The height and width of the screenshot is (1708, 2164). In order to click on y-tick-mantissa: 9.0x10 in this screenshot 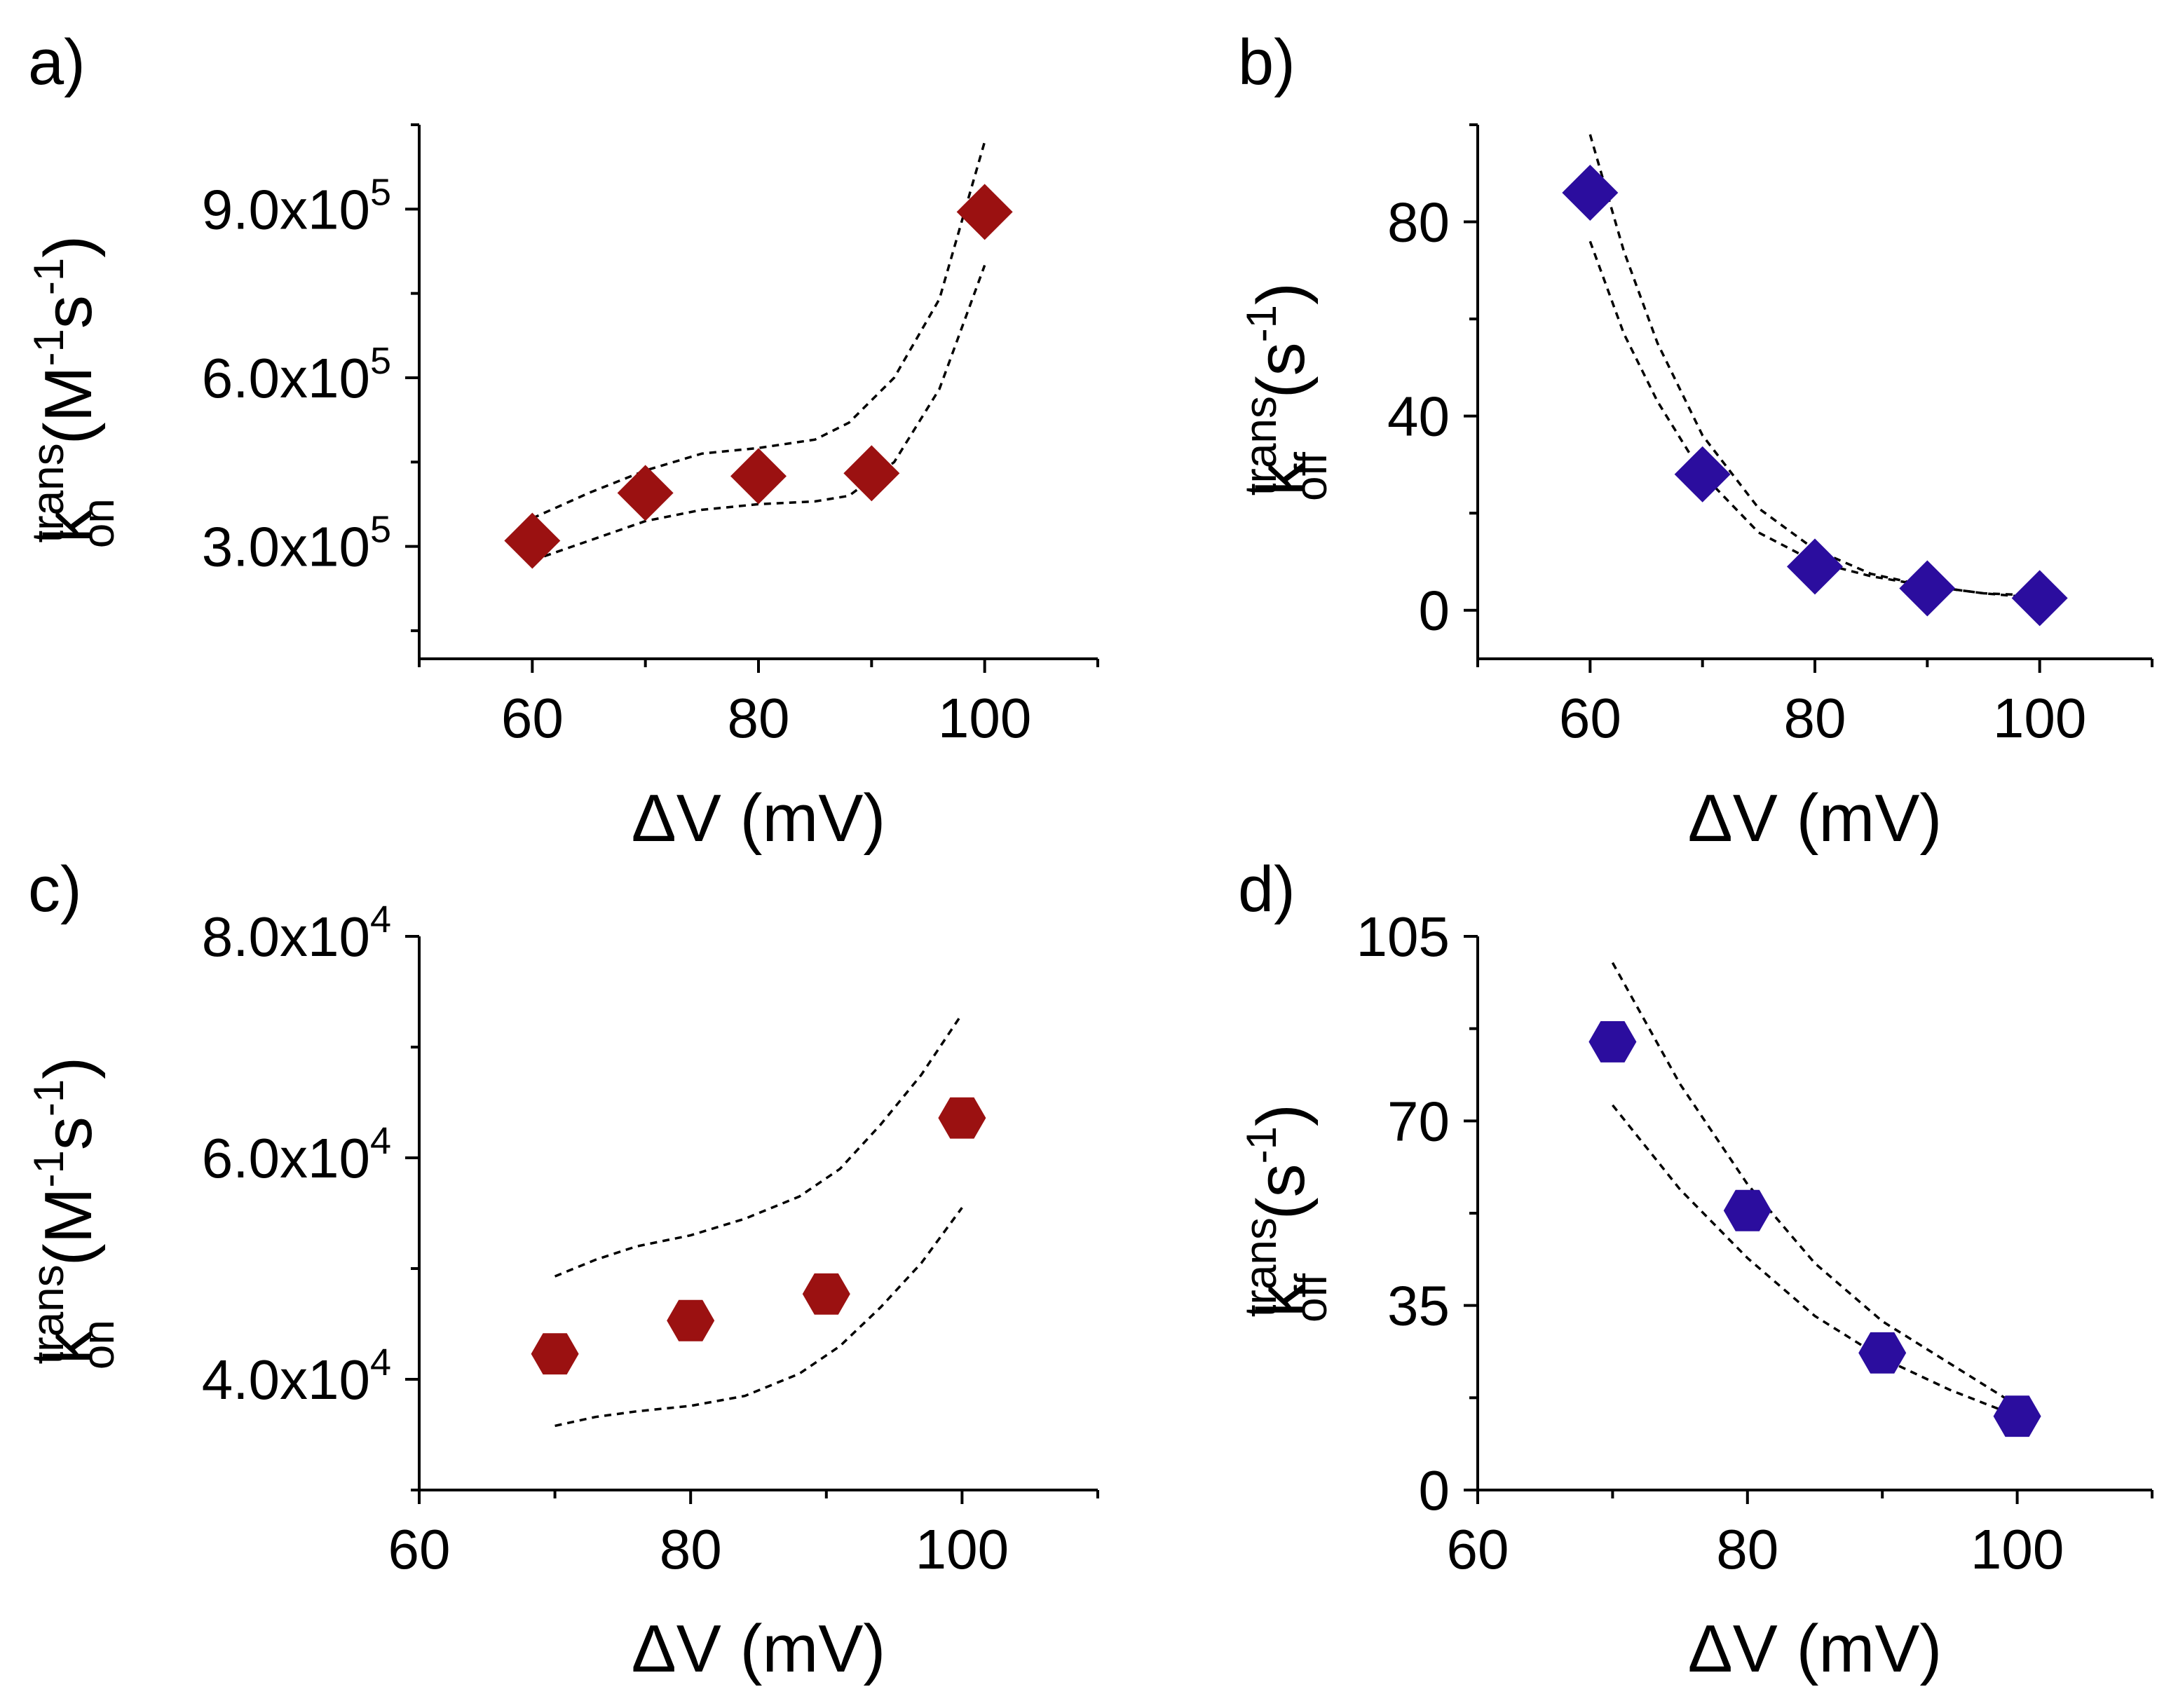, I will do `click(286, 209)`.